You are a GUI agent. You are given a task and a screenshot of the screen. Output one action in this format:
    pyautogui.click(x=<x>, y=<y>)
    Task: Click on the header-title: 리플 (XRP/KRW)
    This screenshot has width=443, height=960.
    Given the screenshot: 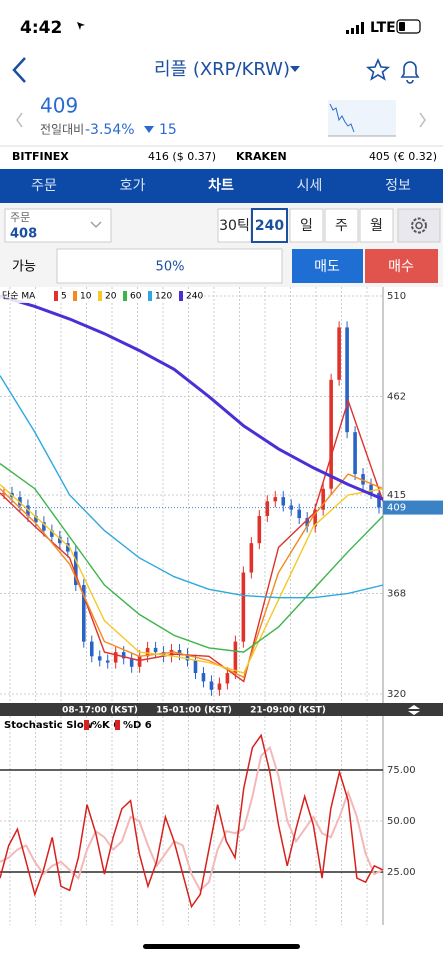 What is the action you would take?
    pyautogui.click(x=222, y=69)
    